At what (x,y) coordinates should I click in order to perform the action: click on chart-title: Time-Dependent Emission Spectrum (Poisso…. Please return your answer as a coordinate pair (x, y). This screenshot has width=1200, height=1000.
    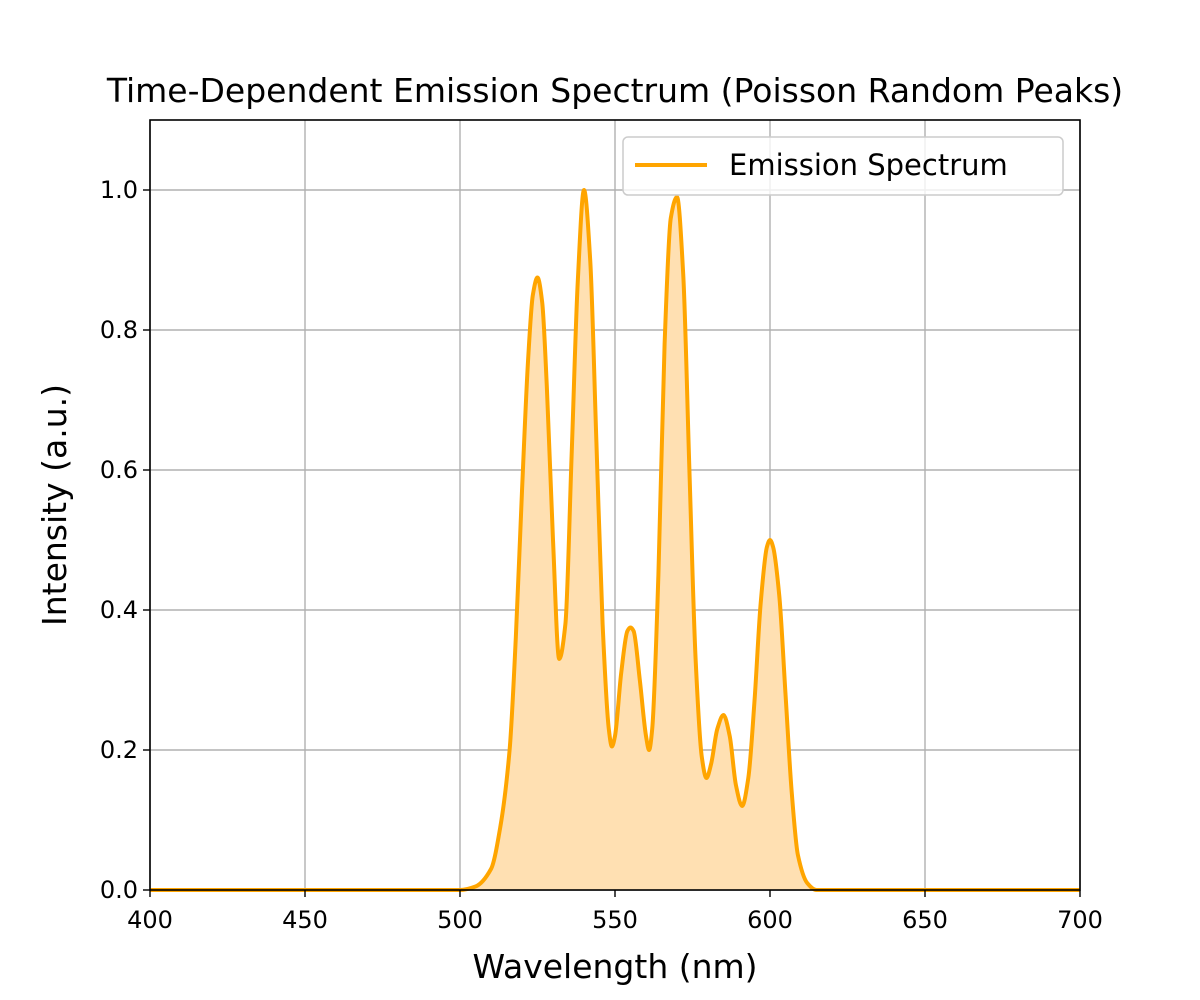
    Looking at the image, I should click on (614, 90).